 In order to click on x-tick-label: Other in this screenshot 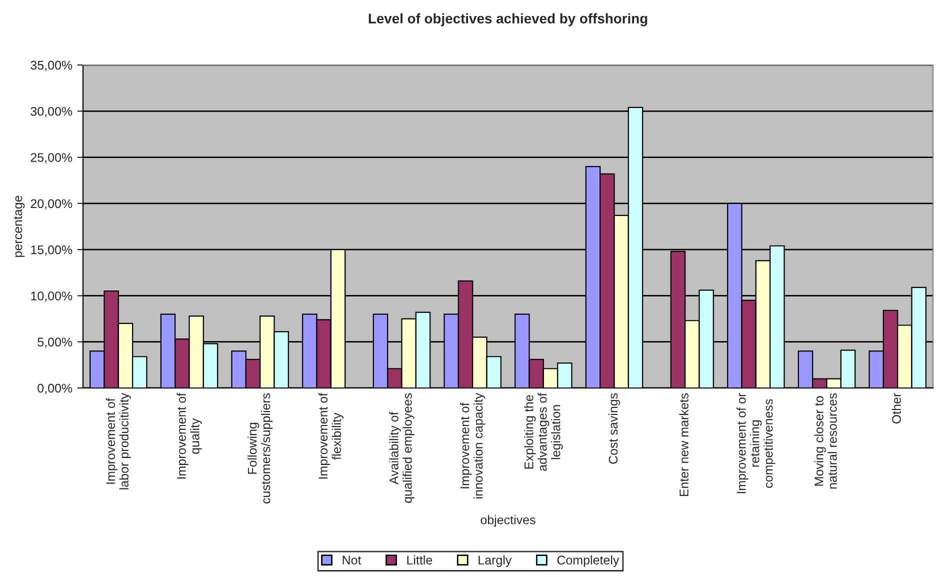, I will do `click(896, 408)`.